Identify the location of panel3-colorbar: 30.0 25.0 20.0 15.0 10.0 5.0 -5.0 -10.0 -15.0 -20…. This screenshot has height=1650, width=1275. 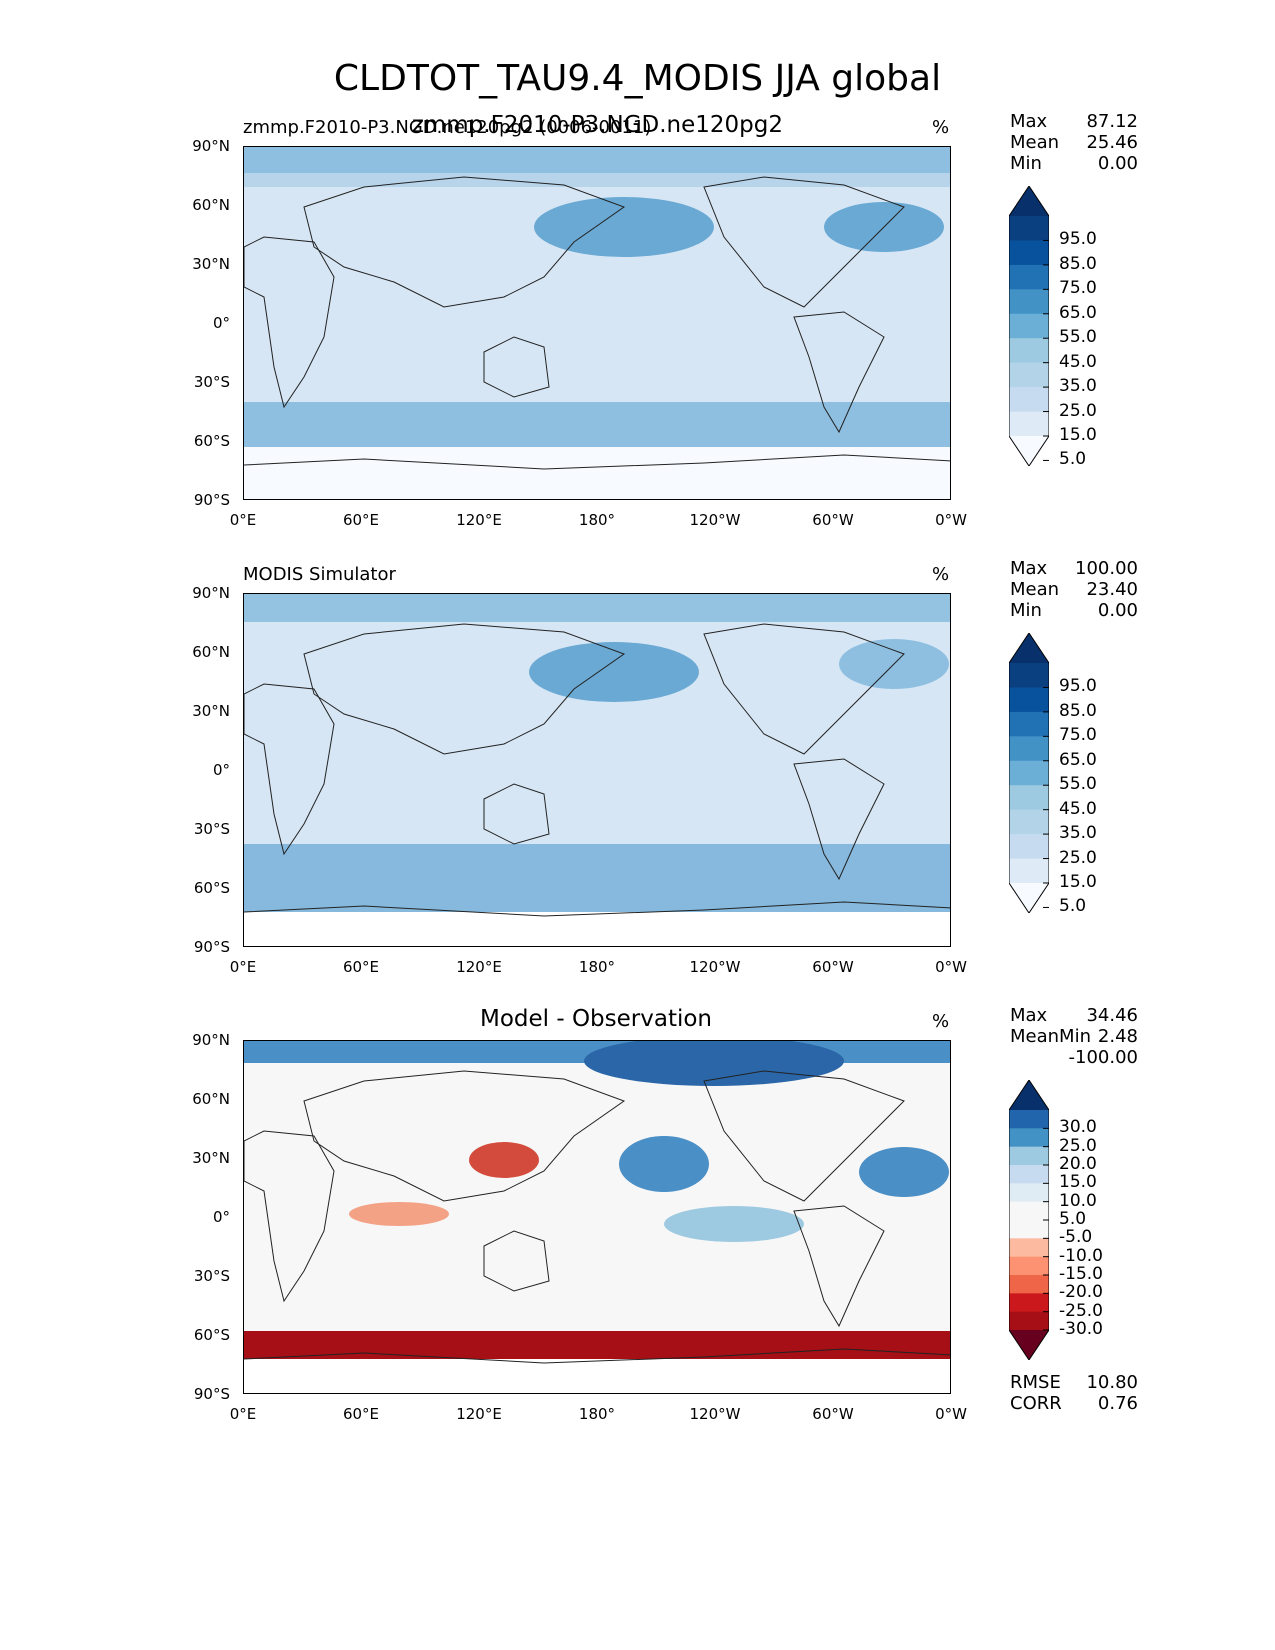
(1055, 1220).